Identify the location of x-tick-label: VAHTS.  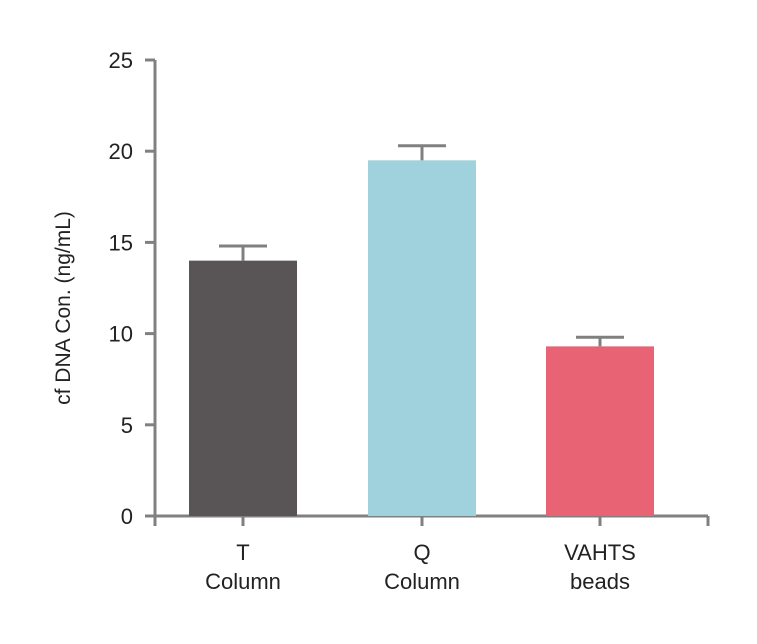
(600, 552).